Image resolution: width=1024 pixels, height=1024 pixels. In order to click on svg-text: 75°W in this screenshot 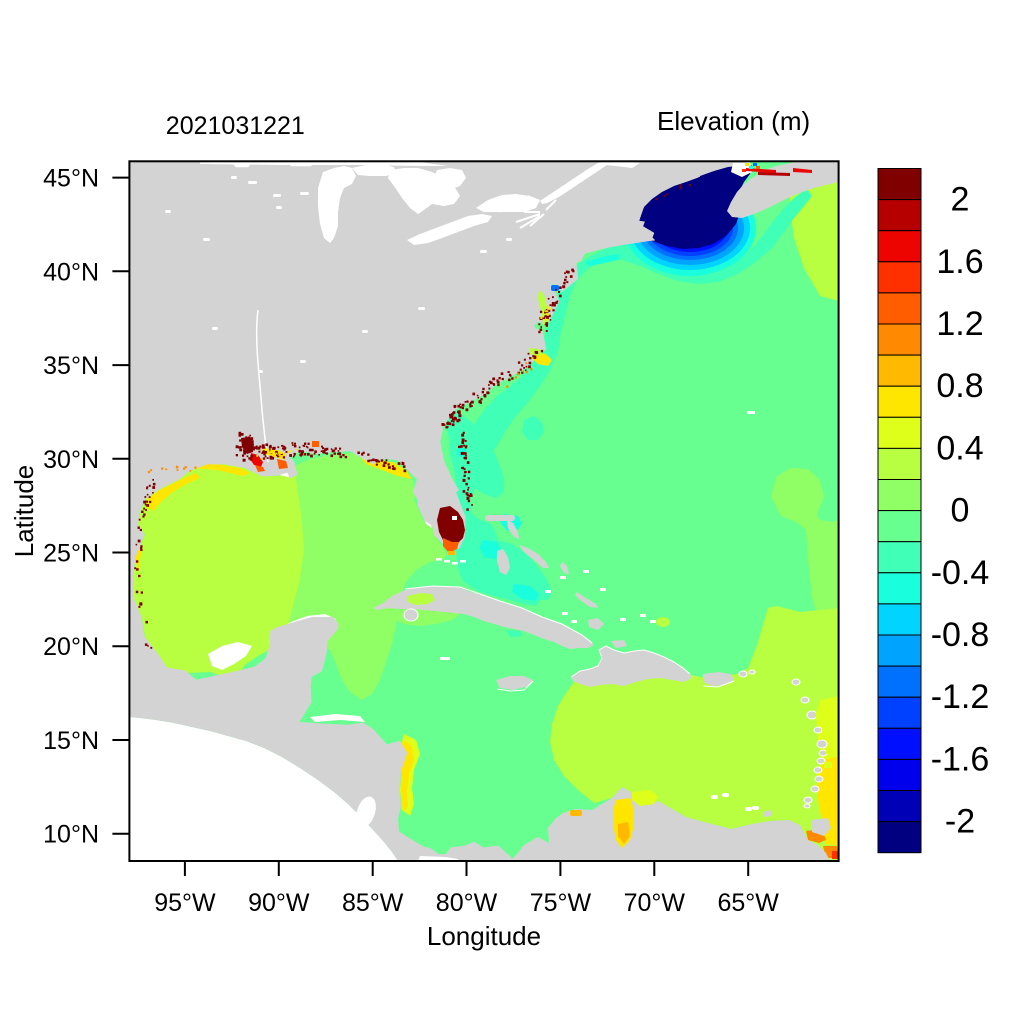, I will do `click(561, 903)`.